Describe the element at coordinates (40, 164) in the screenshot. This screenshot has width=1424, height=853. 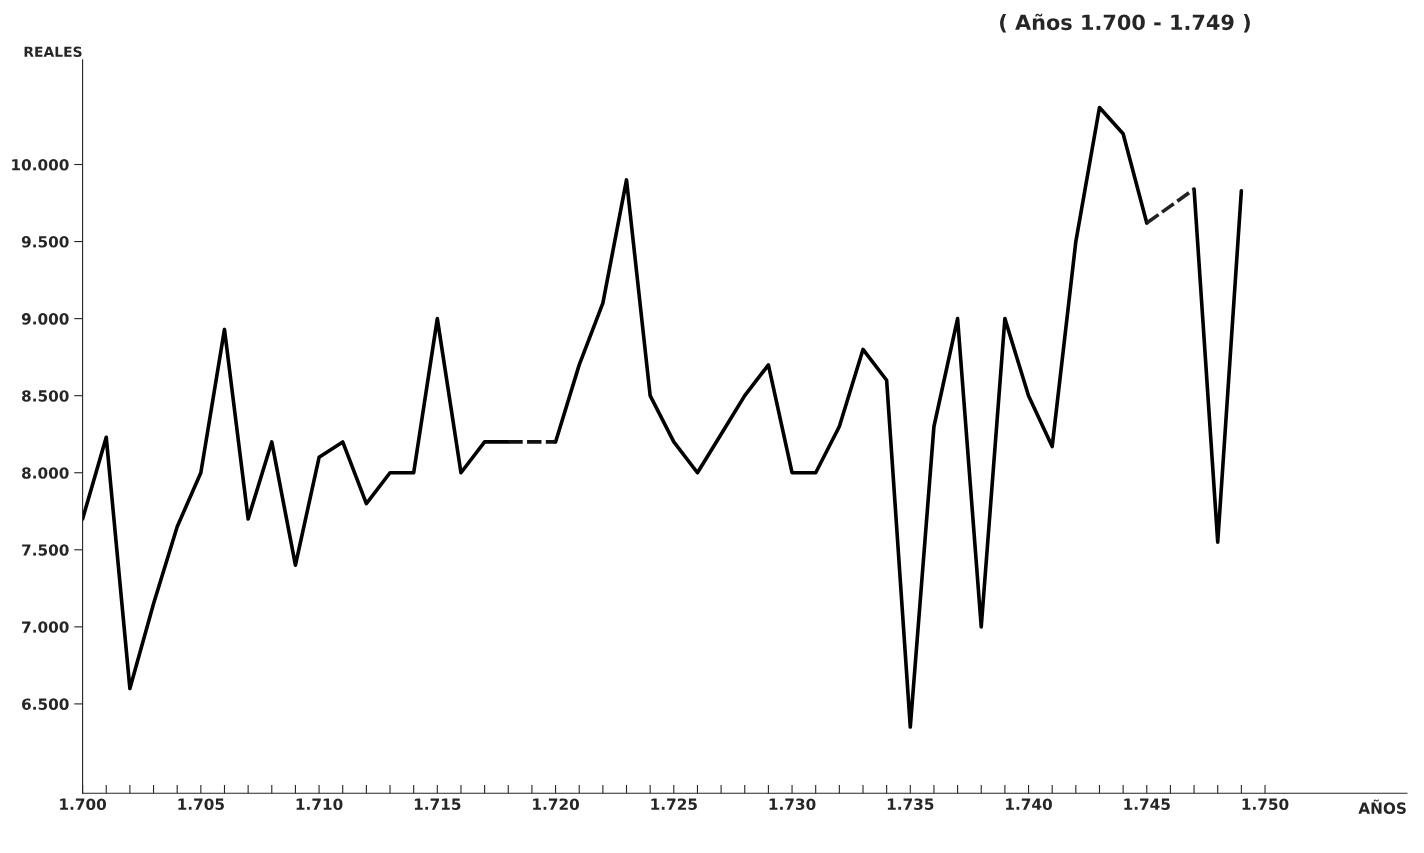
I see `y-tick-label: 10.000` at that location.